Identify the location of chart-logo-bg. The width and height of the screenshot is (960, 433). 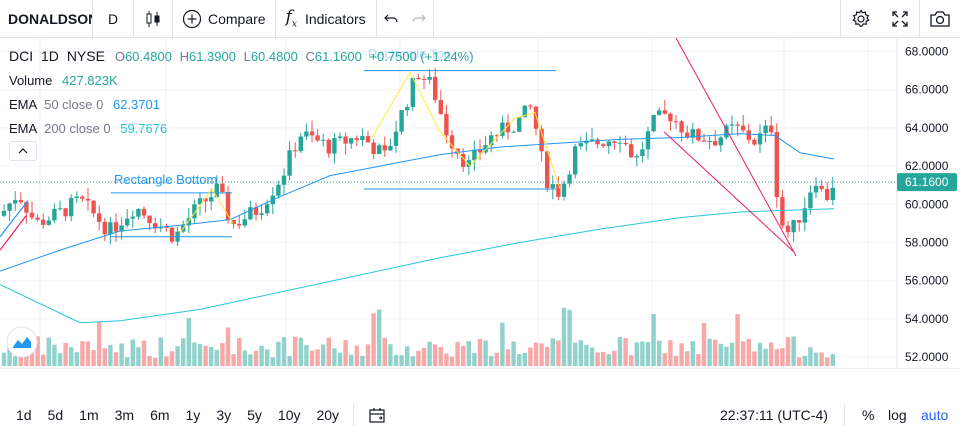
(22, 342).